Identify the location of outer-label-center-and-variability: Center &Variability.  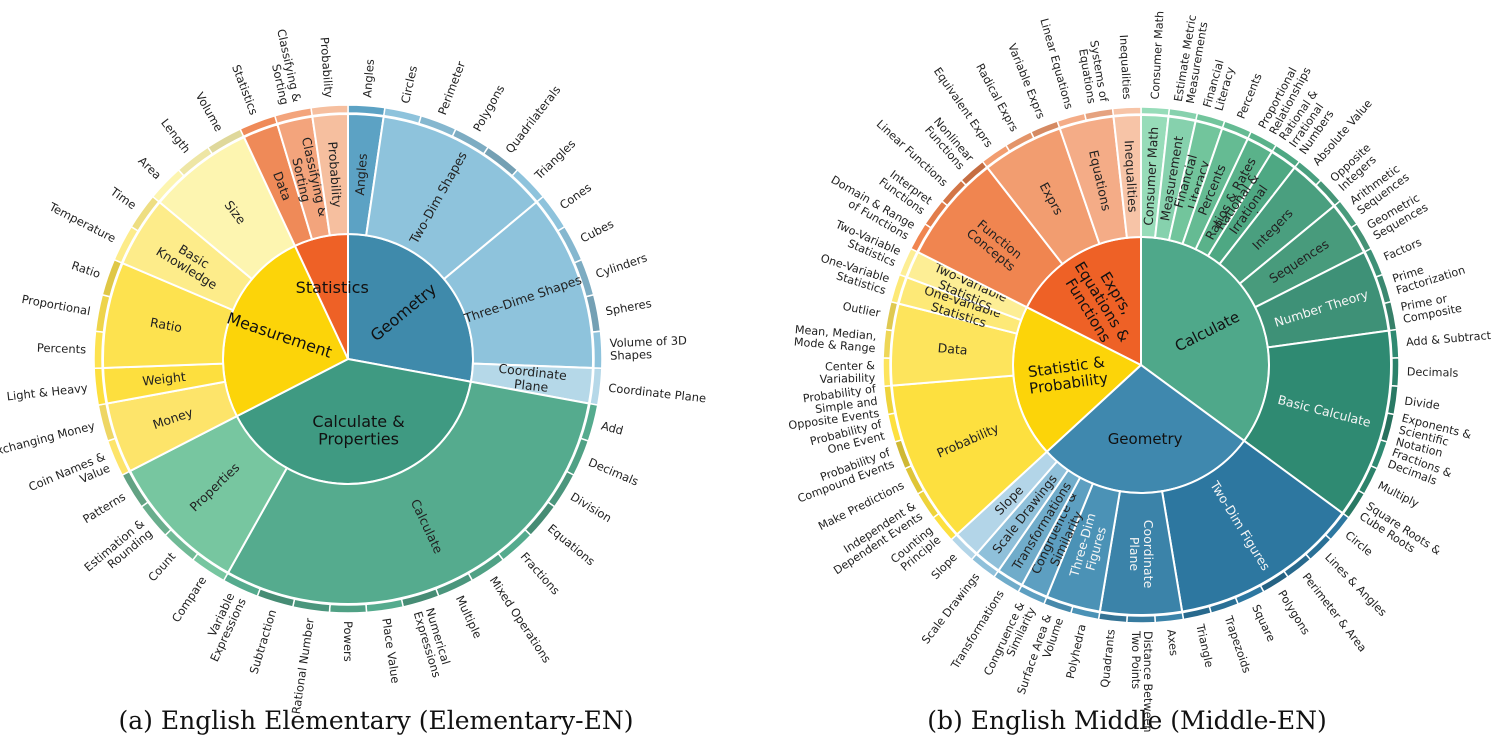
(847, 372).